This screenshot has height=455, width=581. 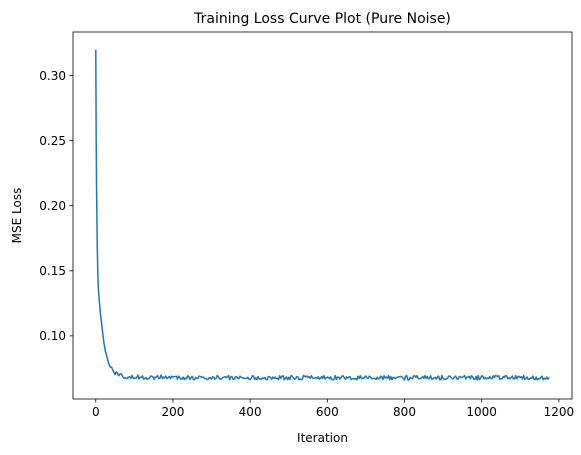 What do you see at coordinates (52, 141) in the screenshot?
I see `y-tick-label: 0.25` at bounding box center [52, 141].